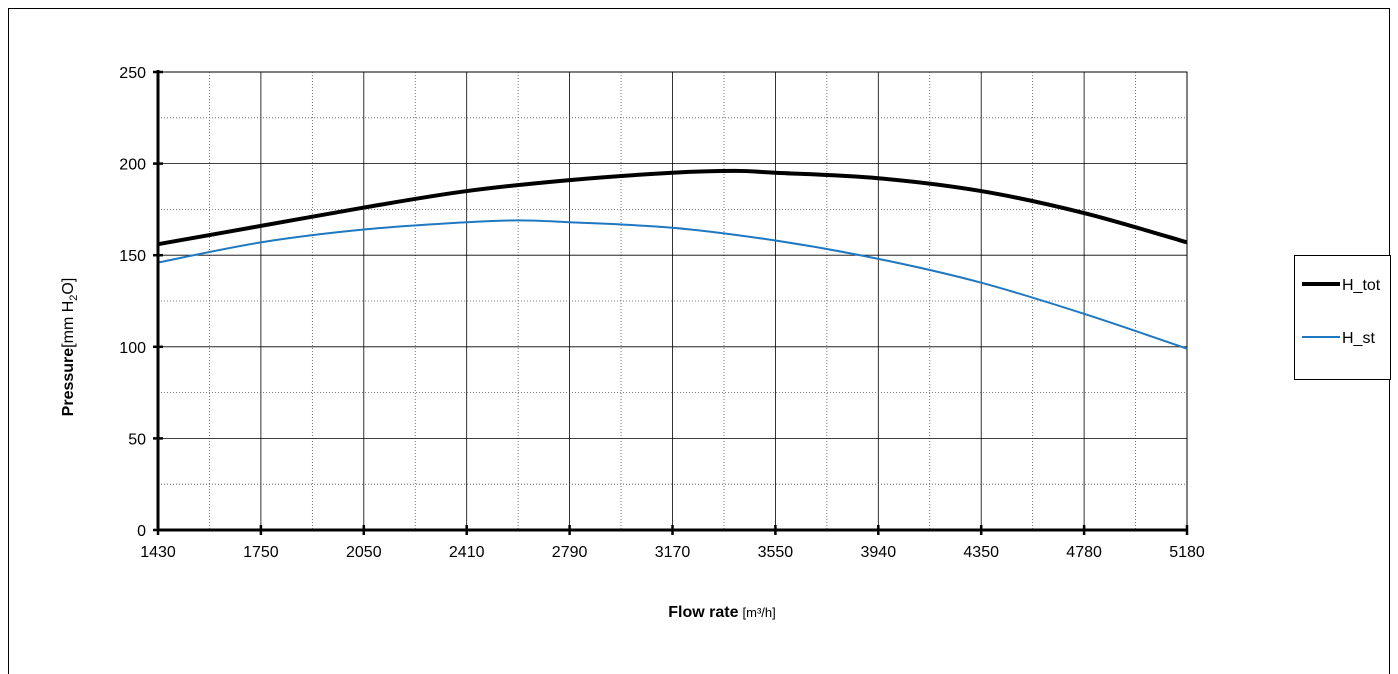 The height and width of the screenshot is (674, 1398). Describe the element at coordinates (570, 552) in the screenshot. I see `x-tick-label: 2790` at that location.